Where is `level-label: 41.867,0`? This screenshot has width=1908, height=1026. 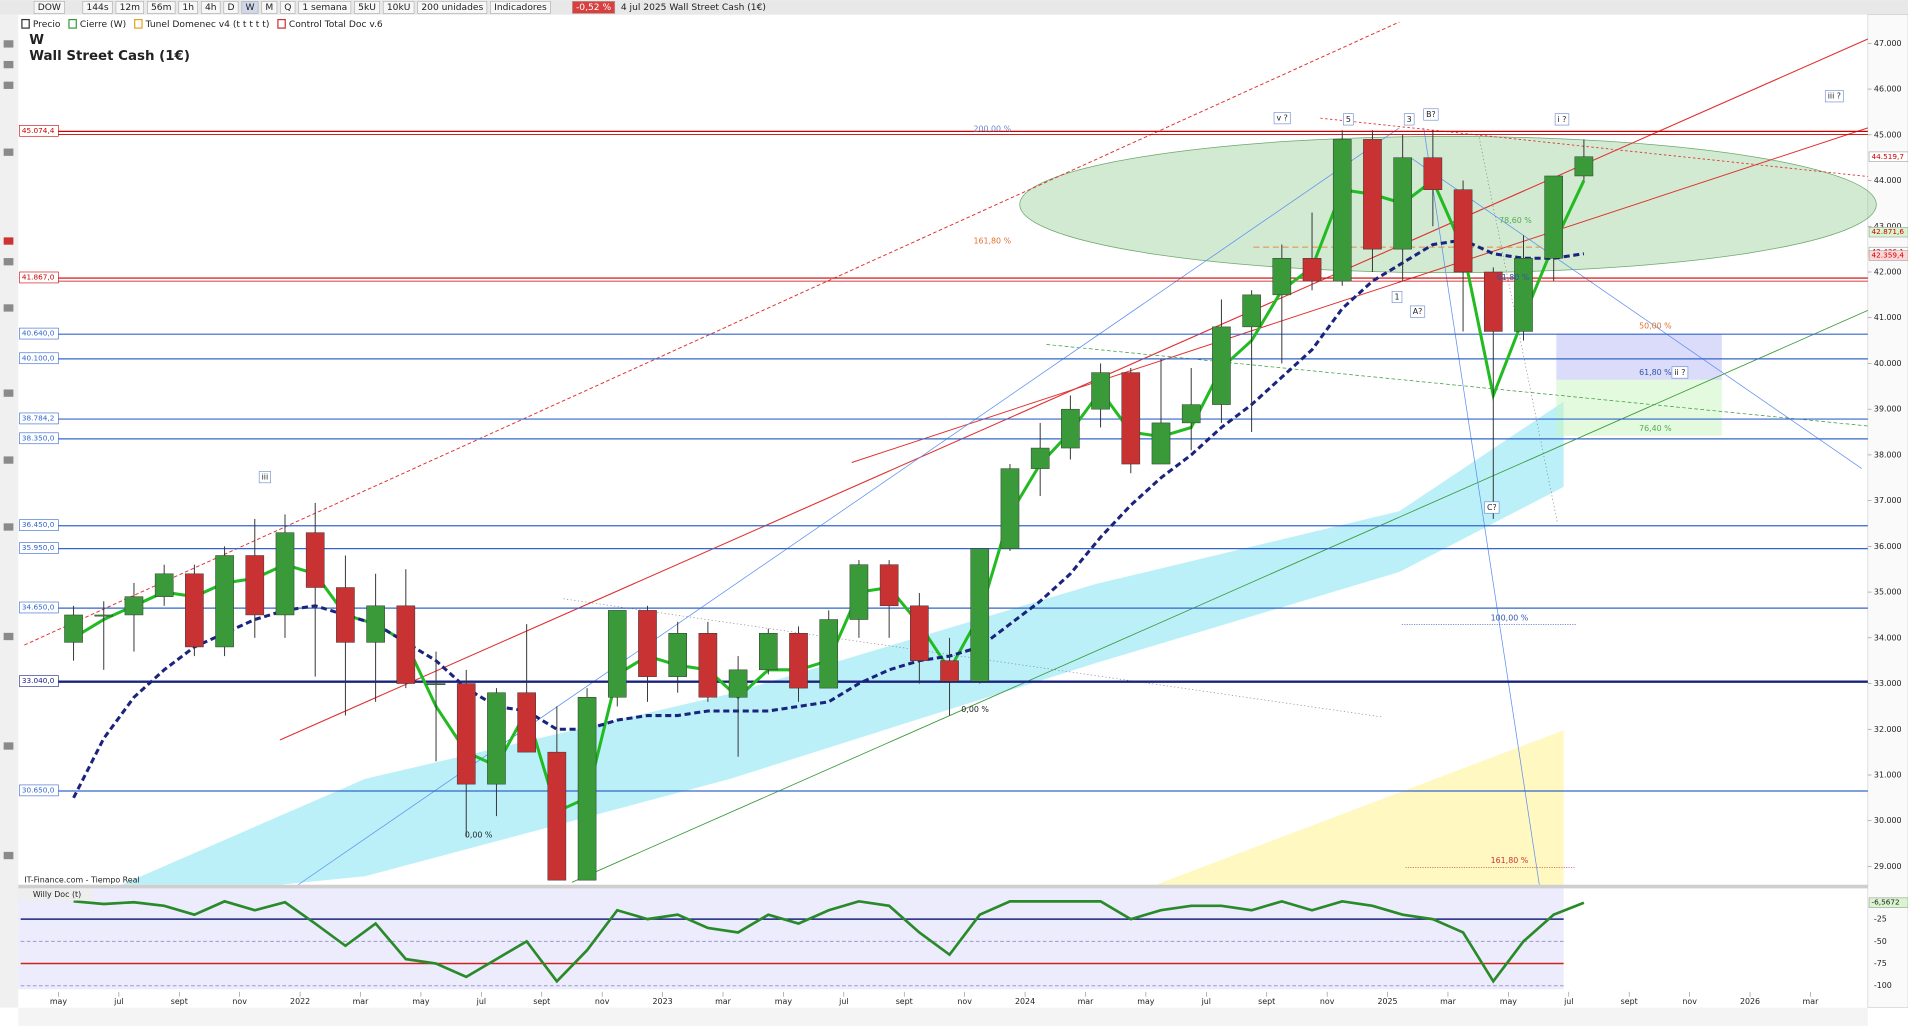 level-label: 41.867,0 is located at coordinates (38, 276).